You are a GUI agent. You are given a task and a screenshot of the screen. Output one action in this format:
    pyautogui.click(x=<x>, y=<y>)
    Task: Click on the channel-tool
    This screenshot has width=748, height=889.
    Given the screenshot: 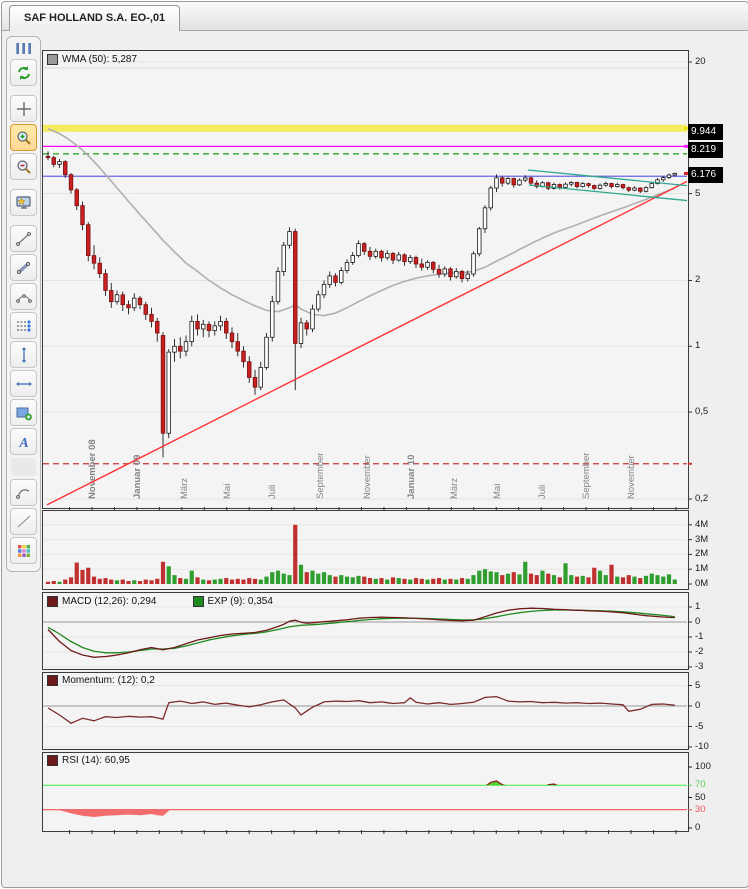 What is the action you would take?
    pyautogui.click(x=23, y=267)
    